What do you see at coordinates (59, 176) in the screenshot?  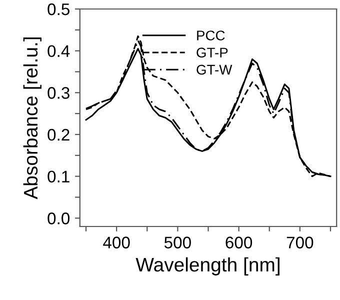 I see `y-tick-label: 0.1` at bounding box center [59, 176].